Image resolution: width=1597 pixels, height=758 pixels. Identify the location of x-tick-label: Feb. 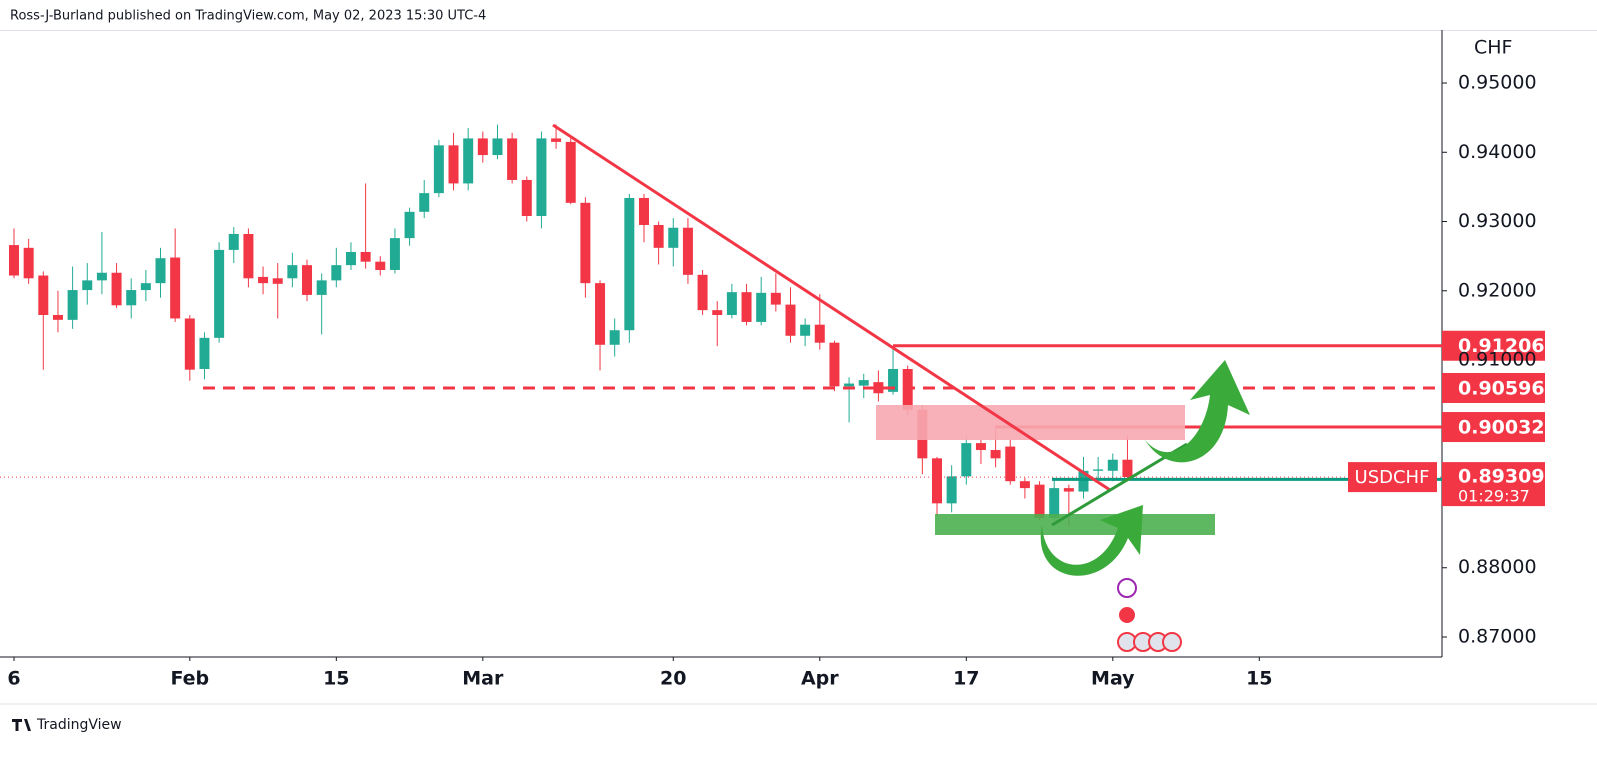
(189, 679).